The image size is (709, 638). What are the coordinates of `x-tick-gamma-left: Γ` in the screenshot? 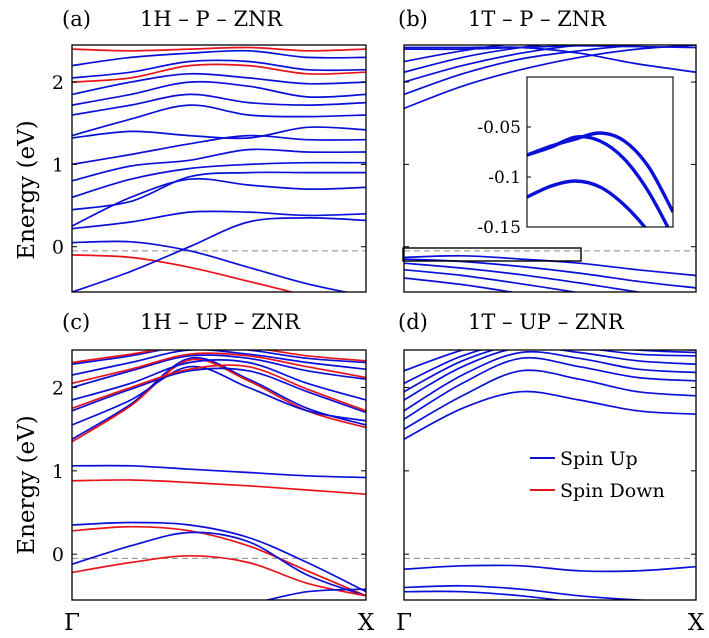 It's located at (72, 623).